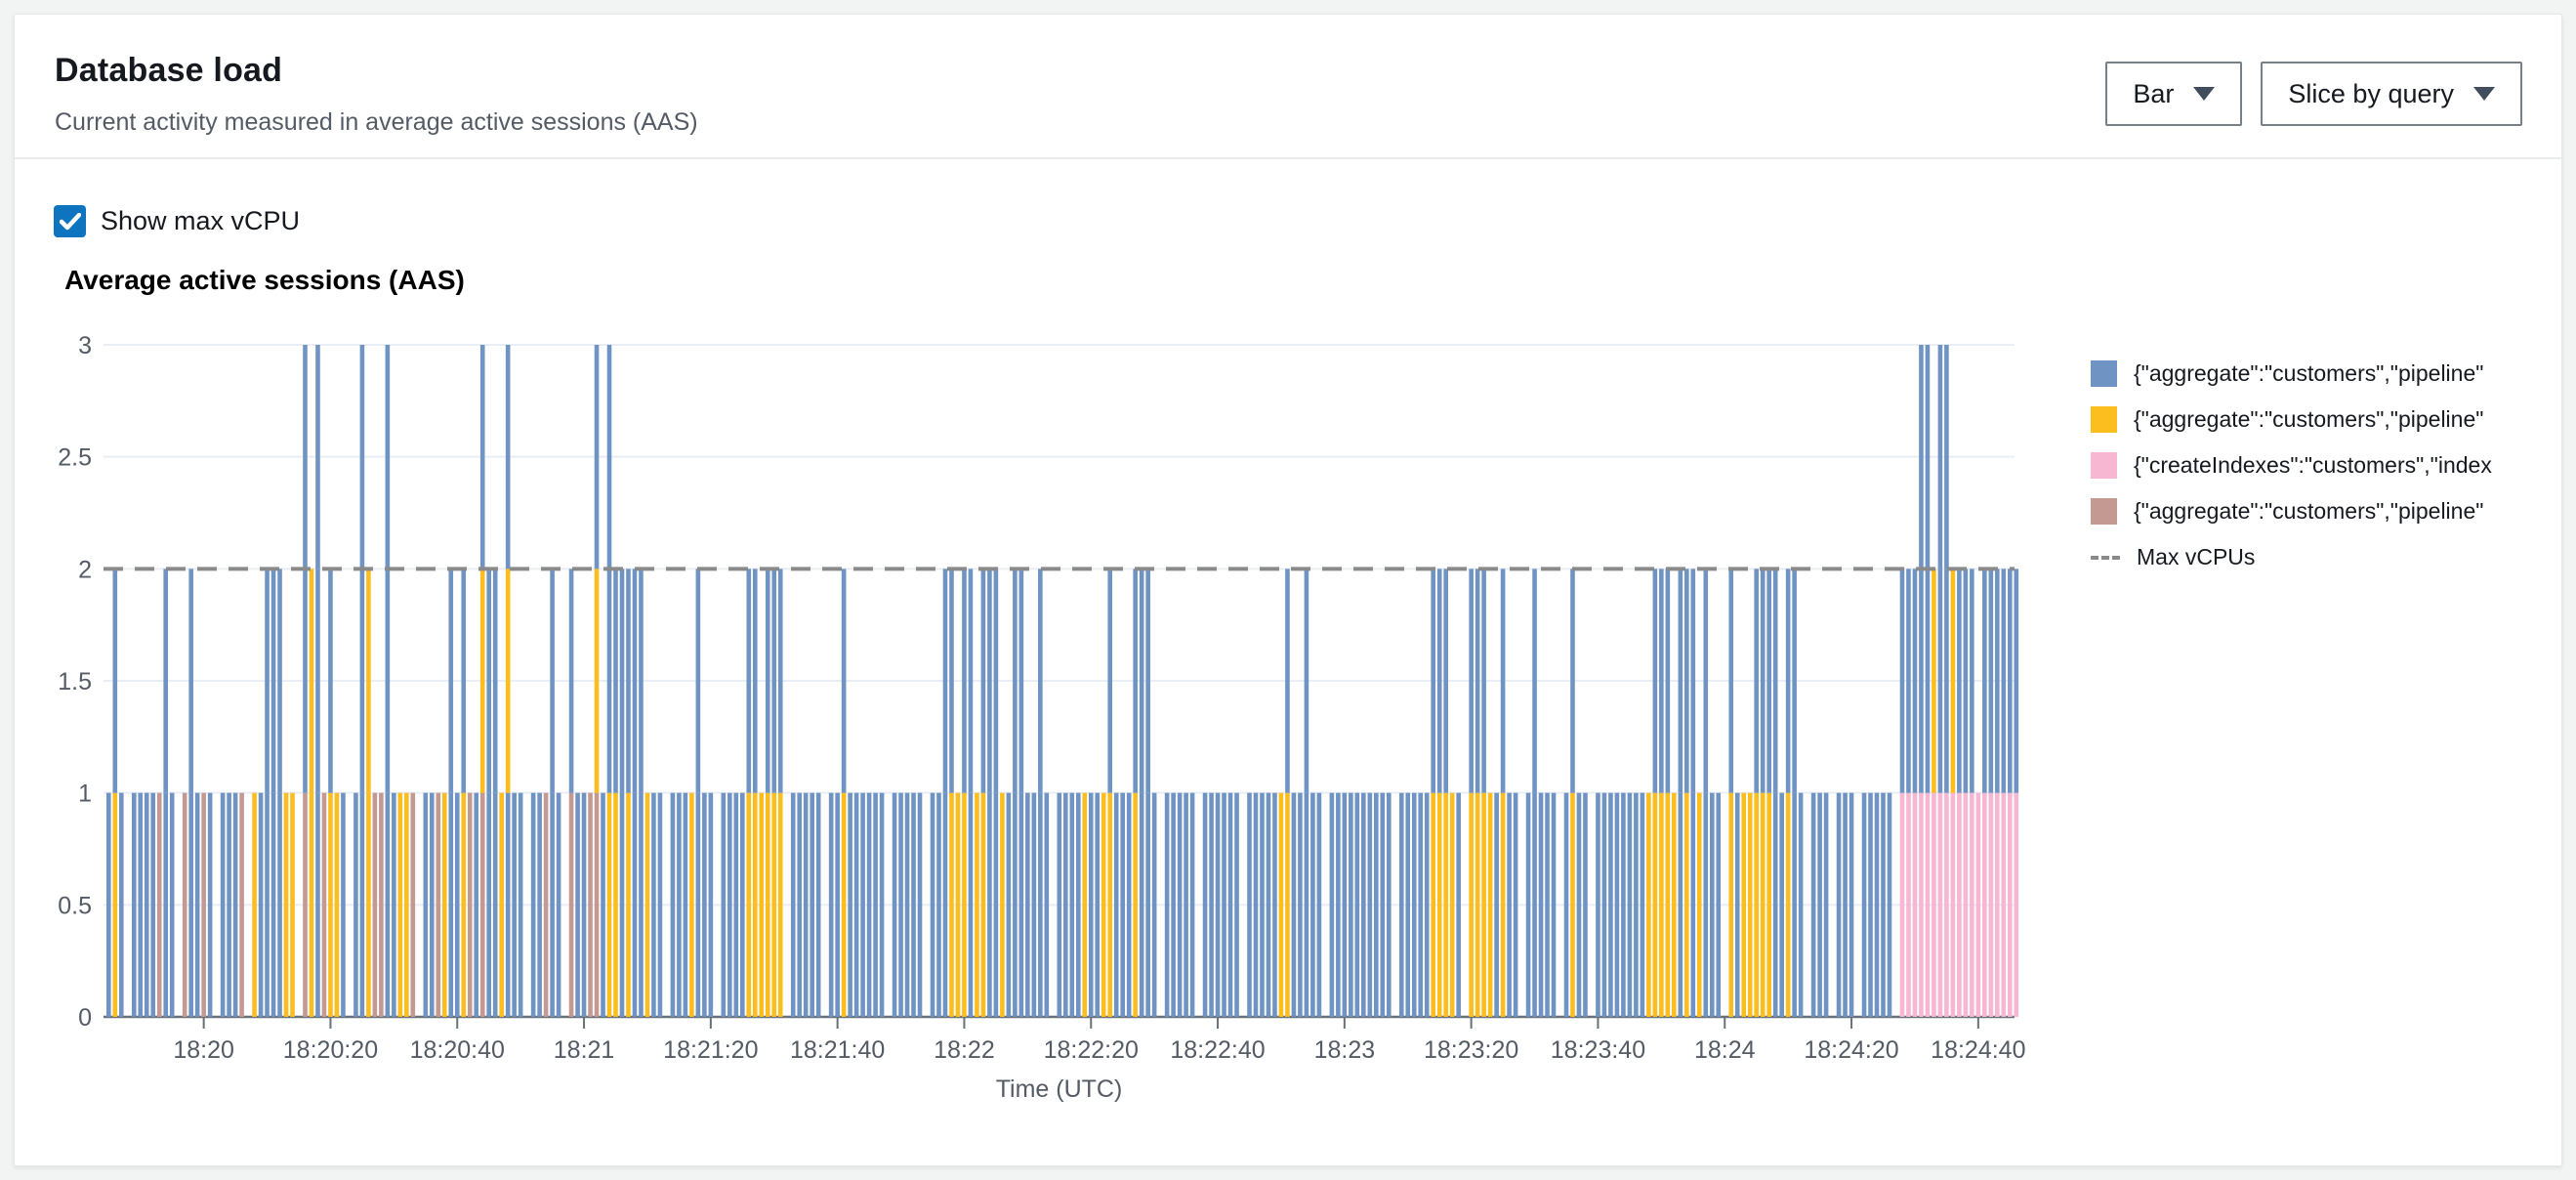  Describe the element at coordinates (201, 220) in the screenshot. I see `show-max-vcpu-label: Show max vCPU` at that location.